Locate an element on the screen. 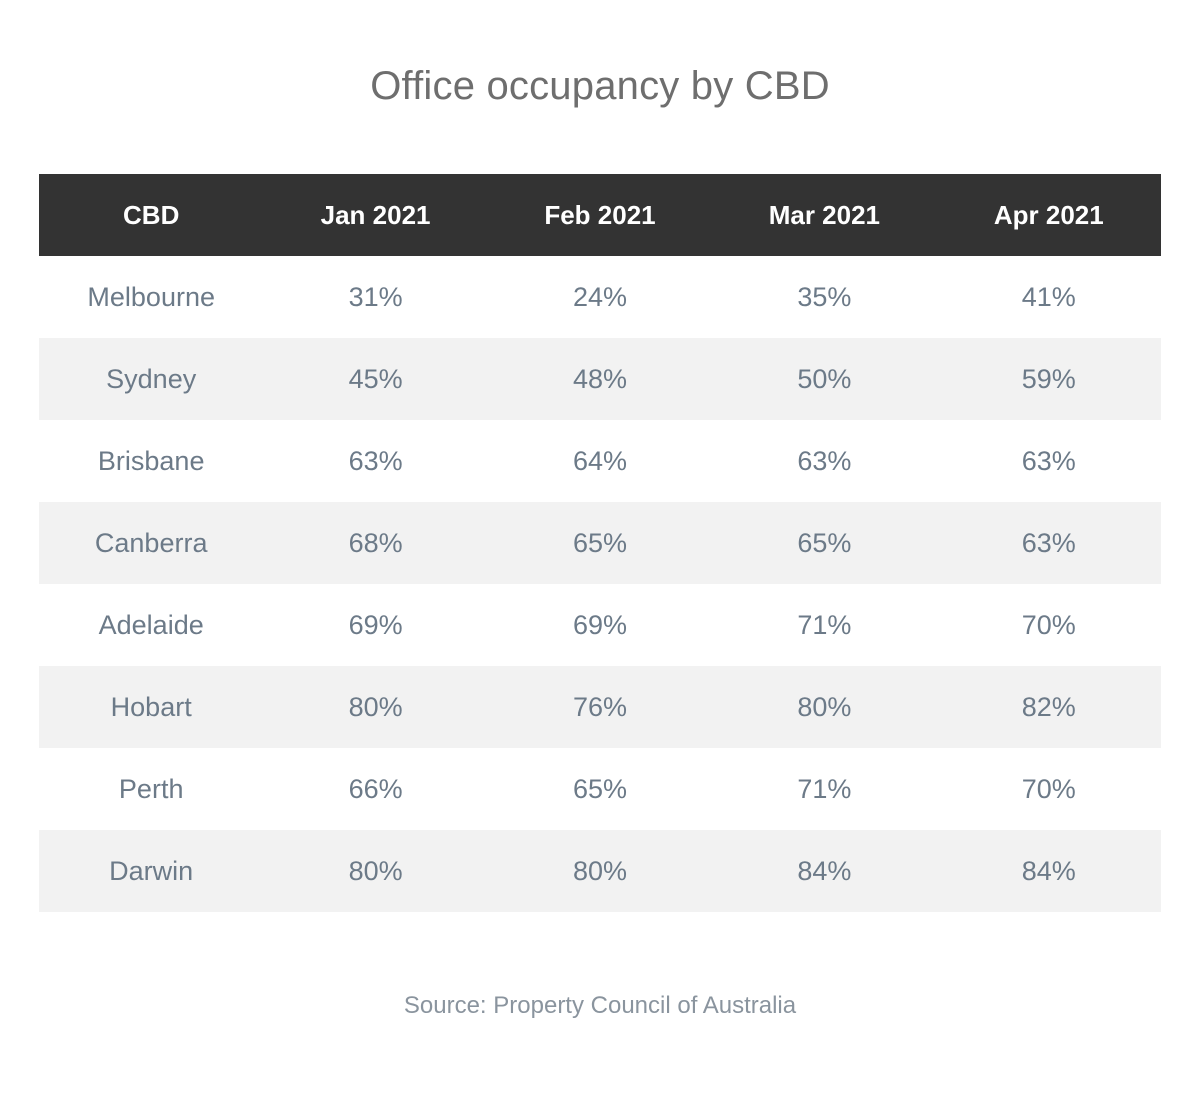  occupancy-cell: 64% is located at coordinates (599, 460).